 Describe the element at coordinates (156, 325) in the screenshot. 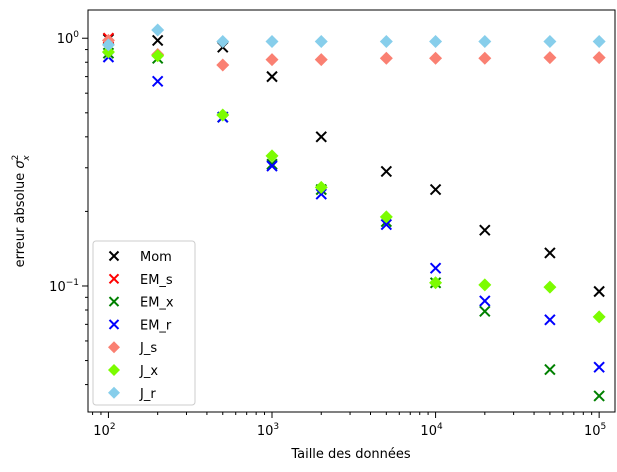

I see `legend-label: EM_r` at that location.